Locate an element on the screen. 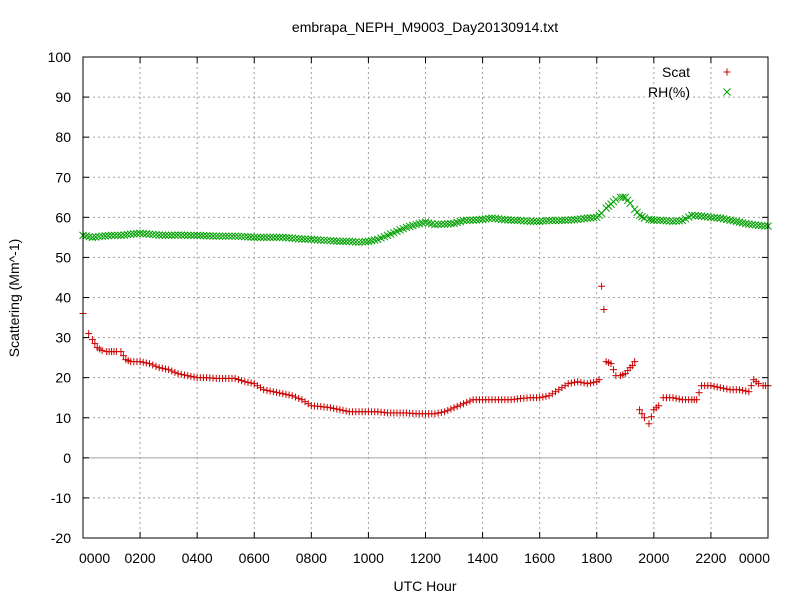  y-tick-label: -10 is located at coordinates (61, 498).